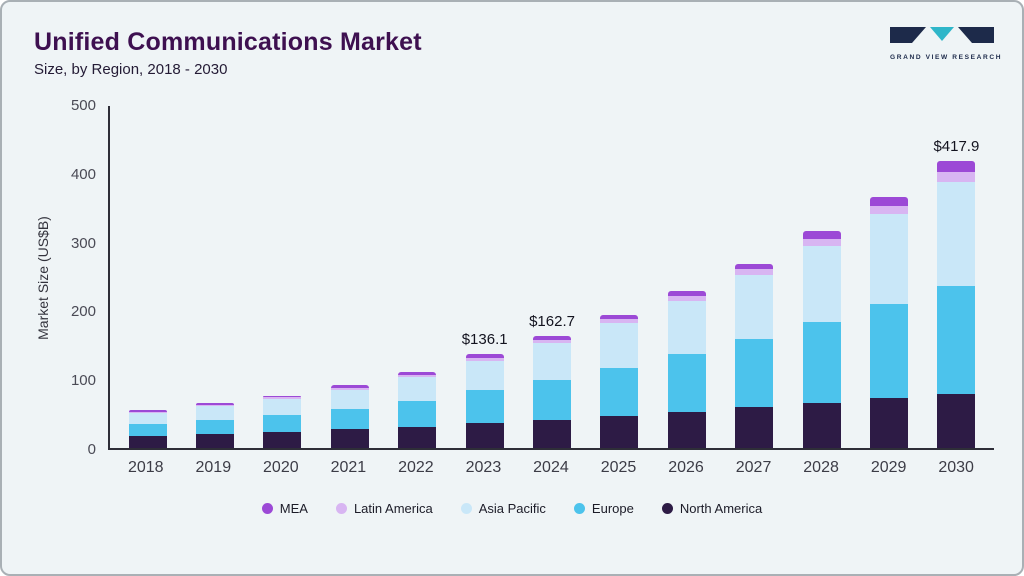  What do you see at coordinates (147, 277) in the screenshot?
I see `bar-column-2018` at bounding box center [147, 277].